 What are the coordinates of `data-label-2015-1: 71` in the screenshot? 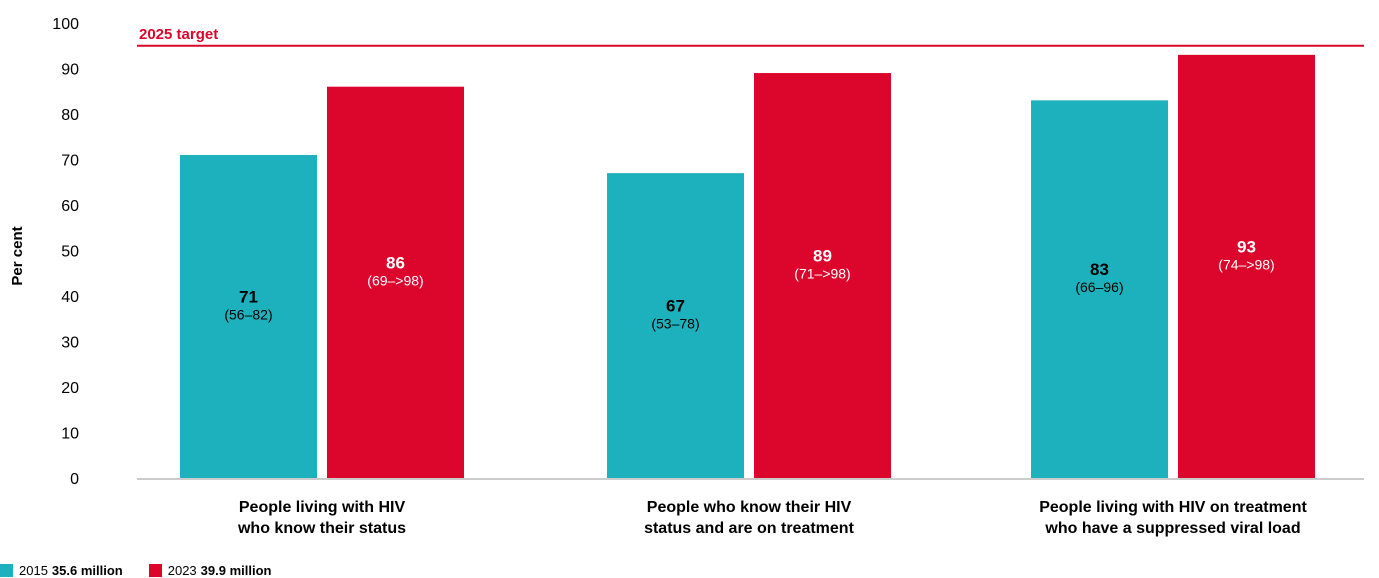 It's located at (248, 296).